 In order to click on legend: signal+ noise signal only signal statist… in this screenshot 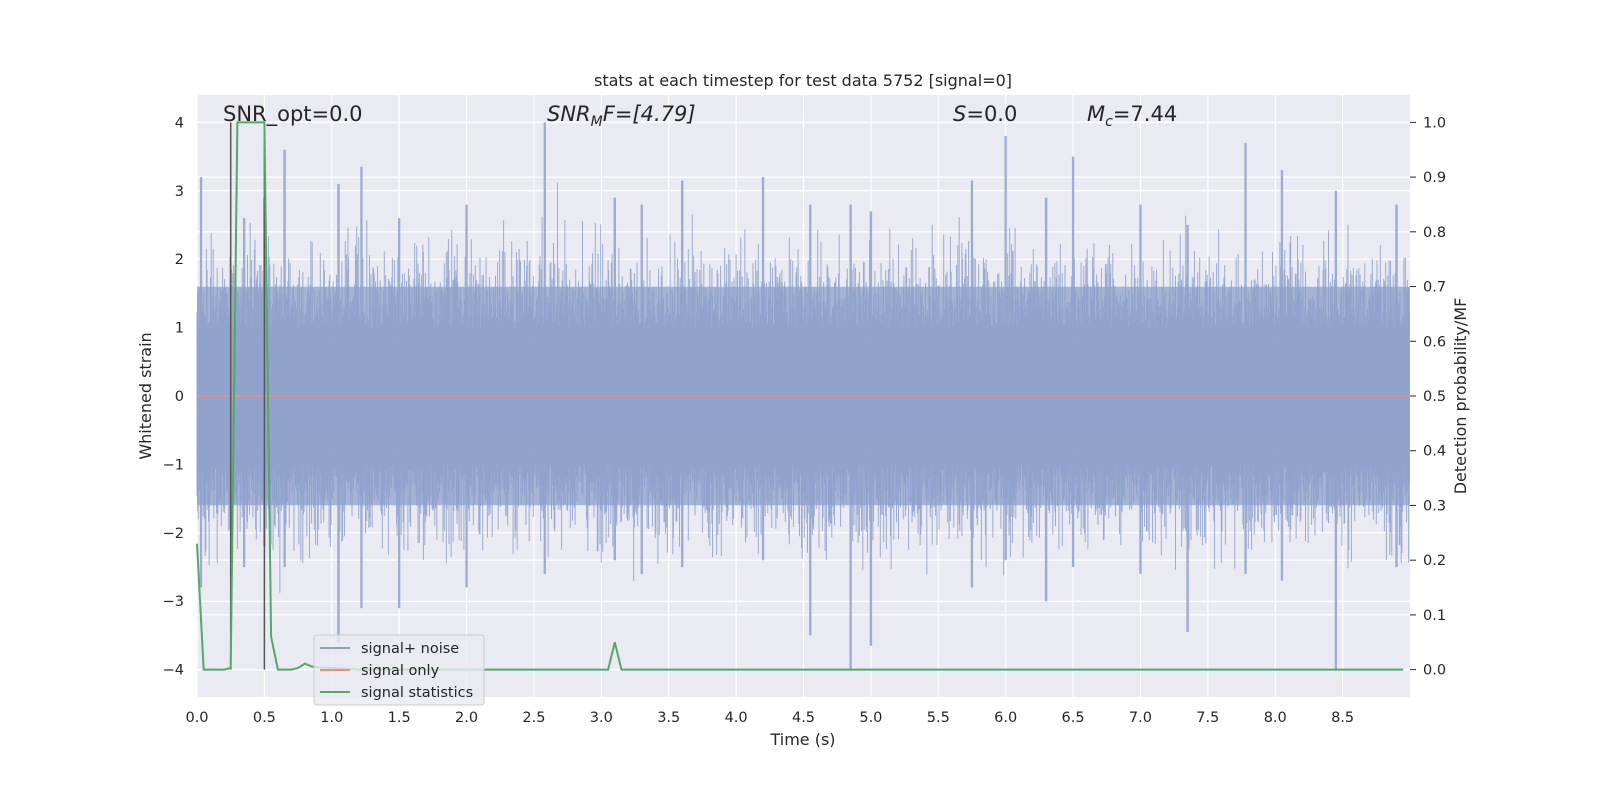, I will do `click(399, 670)`.